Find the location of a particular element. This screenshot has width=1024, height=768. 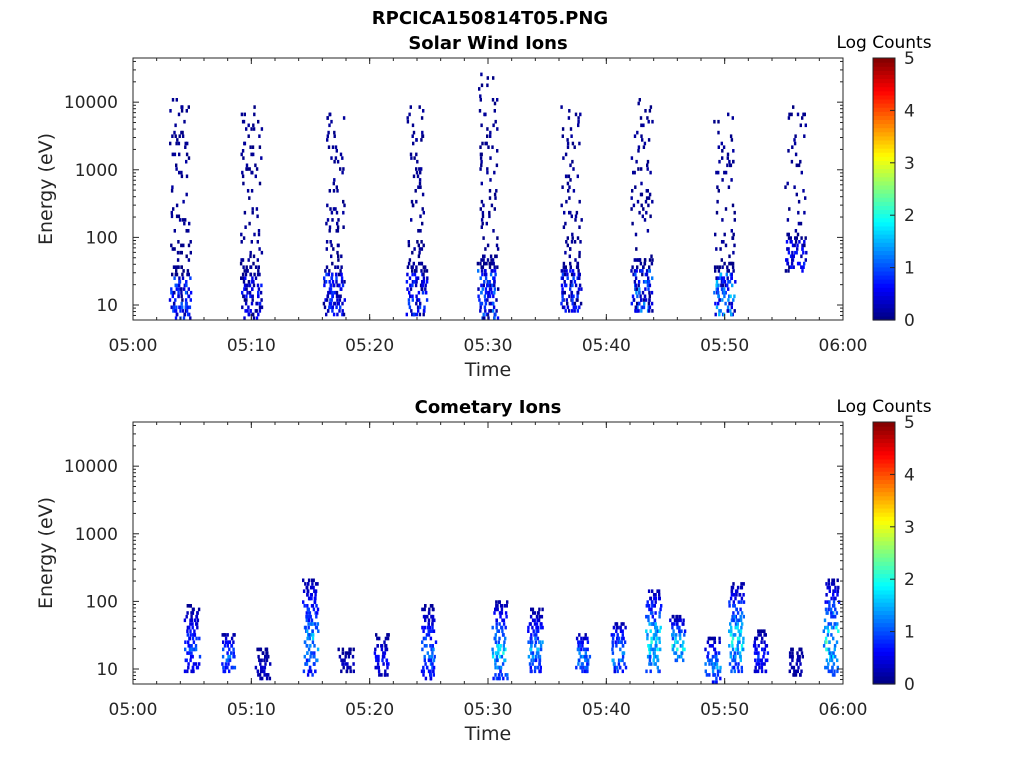

colorbar-tick-label: 5 is located at coordinates (909, 423).